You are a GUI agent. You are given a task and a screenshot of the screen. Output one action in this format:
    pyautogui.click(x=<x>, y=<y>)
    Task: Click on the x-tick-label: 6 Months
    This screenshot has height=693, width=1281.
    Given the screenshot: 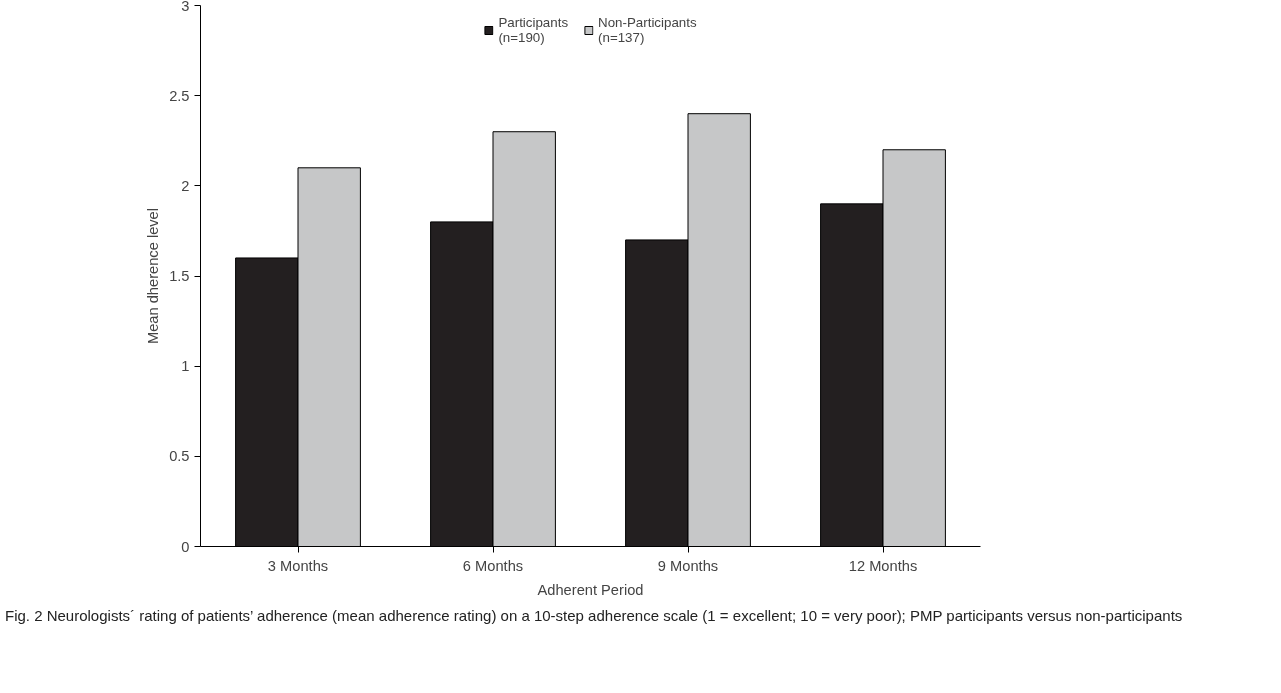 What is the action you would take?
    pyautogui.click(x=493, y=565)
    